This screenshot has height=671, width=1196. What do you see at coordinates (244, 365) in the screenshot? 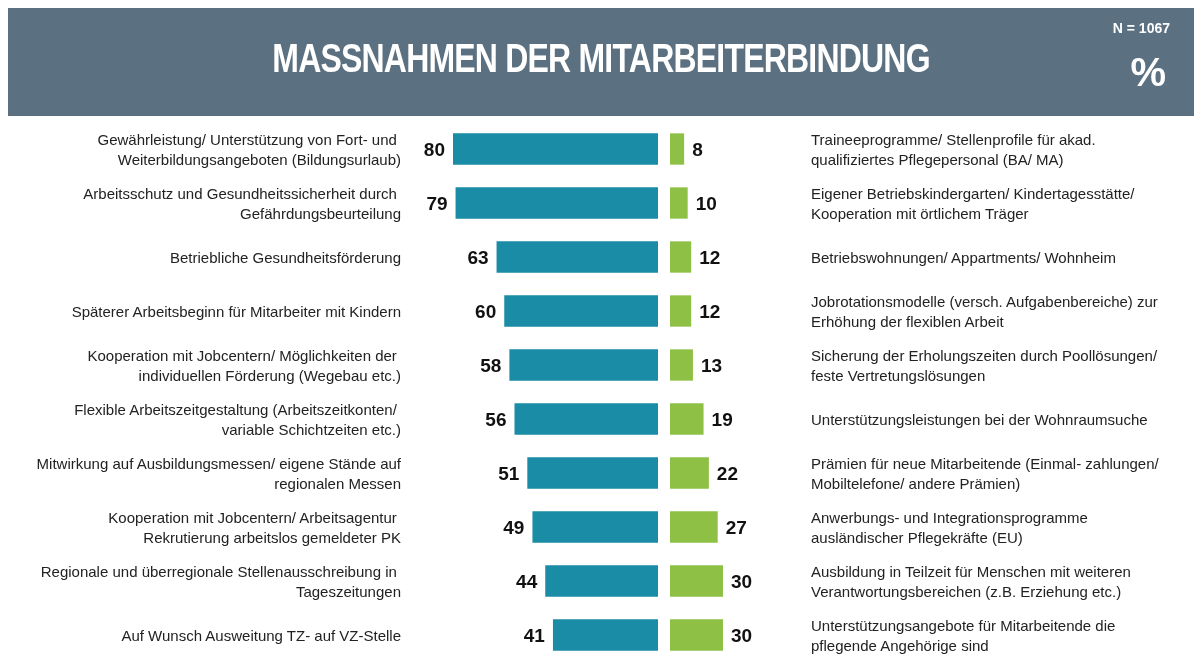
I see `y-tick-label: Kooperation mit Jobcentern/ Möglichkeiten der individuellen Förderung (Wegebau etc.)` at bounding box center [244, 365].